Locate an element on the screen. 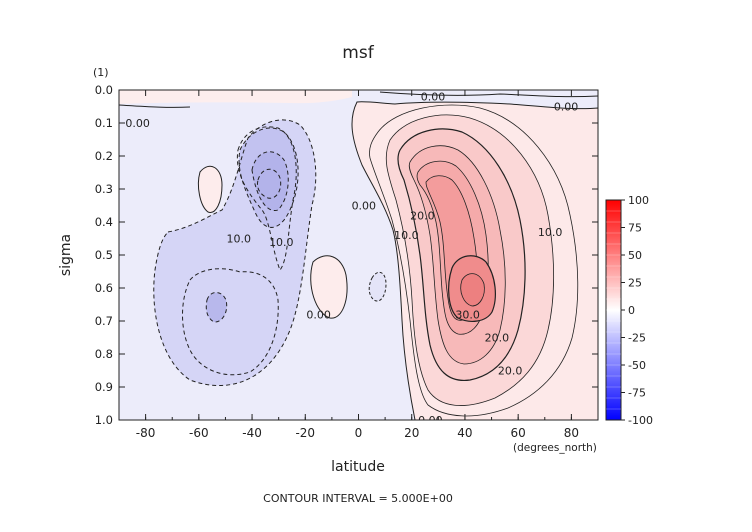 The image size is (752, 532). y-tick-label: 0.5 is located at coordinates (104, 255).